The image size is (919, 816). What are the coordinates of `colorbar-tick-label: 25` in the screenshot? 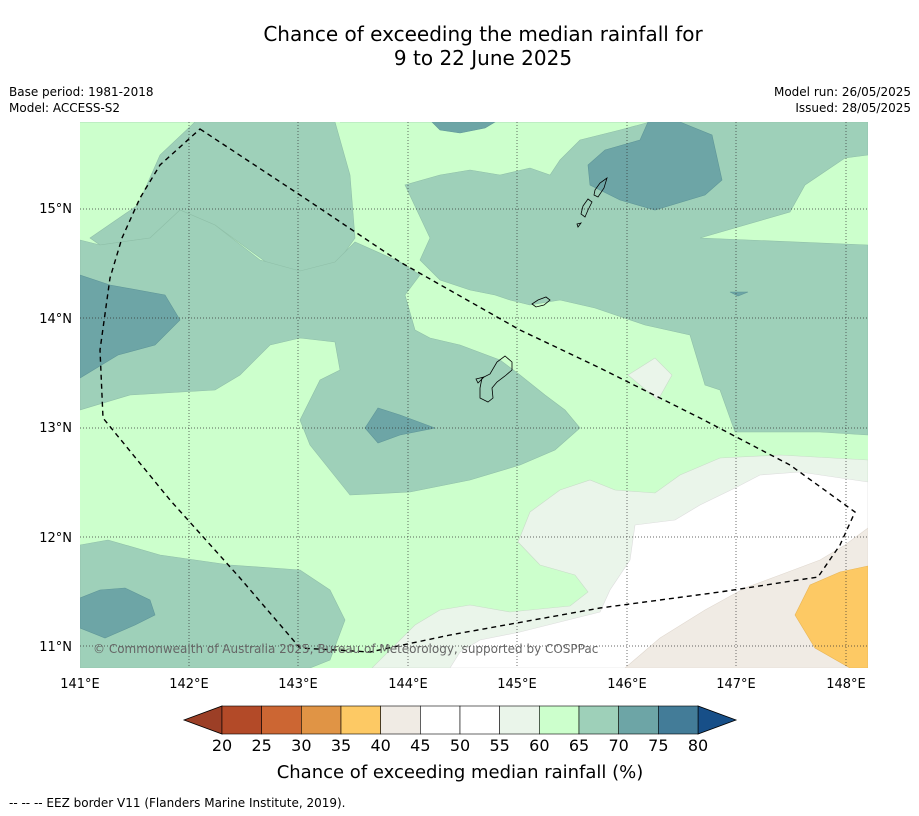 It's located at (261, 745).